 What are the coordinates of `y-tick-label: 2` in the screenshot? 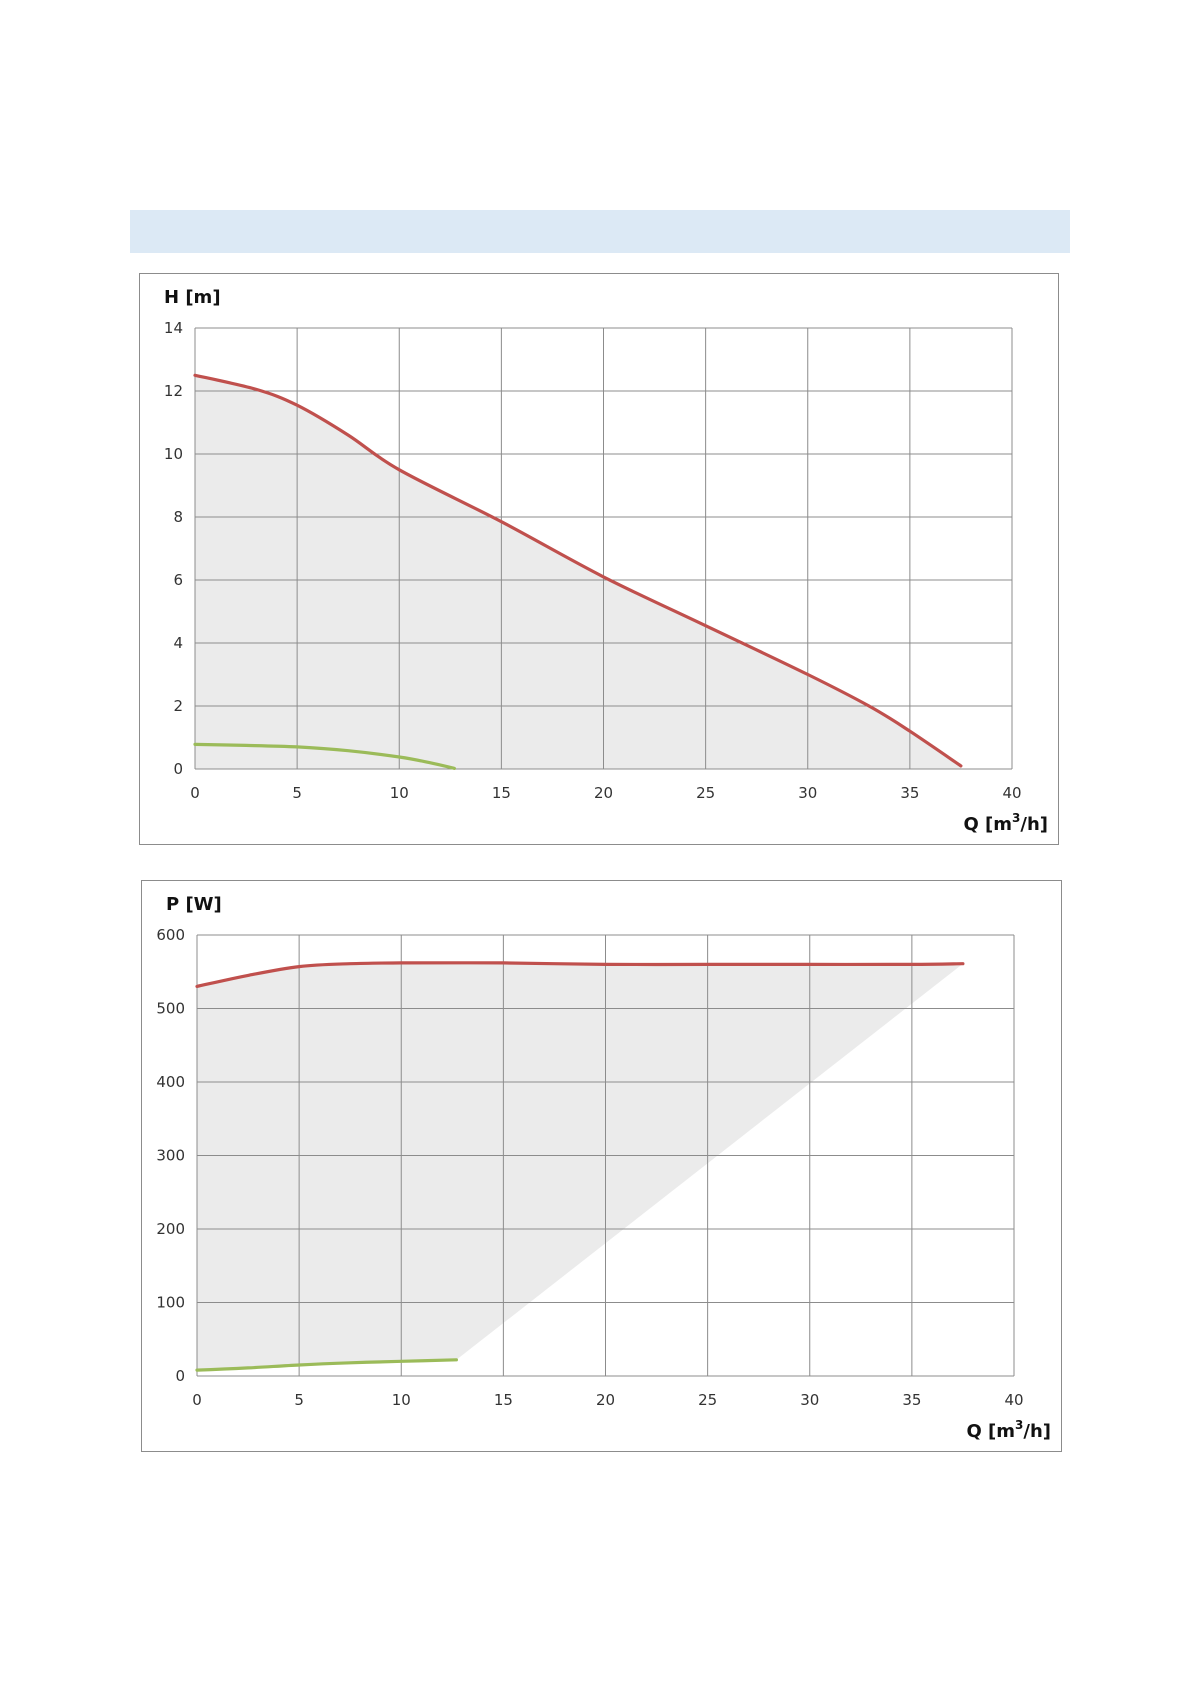 It's located at (178, 706).